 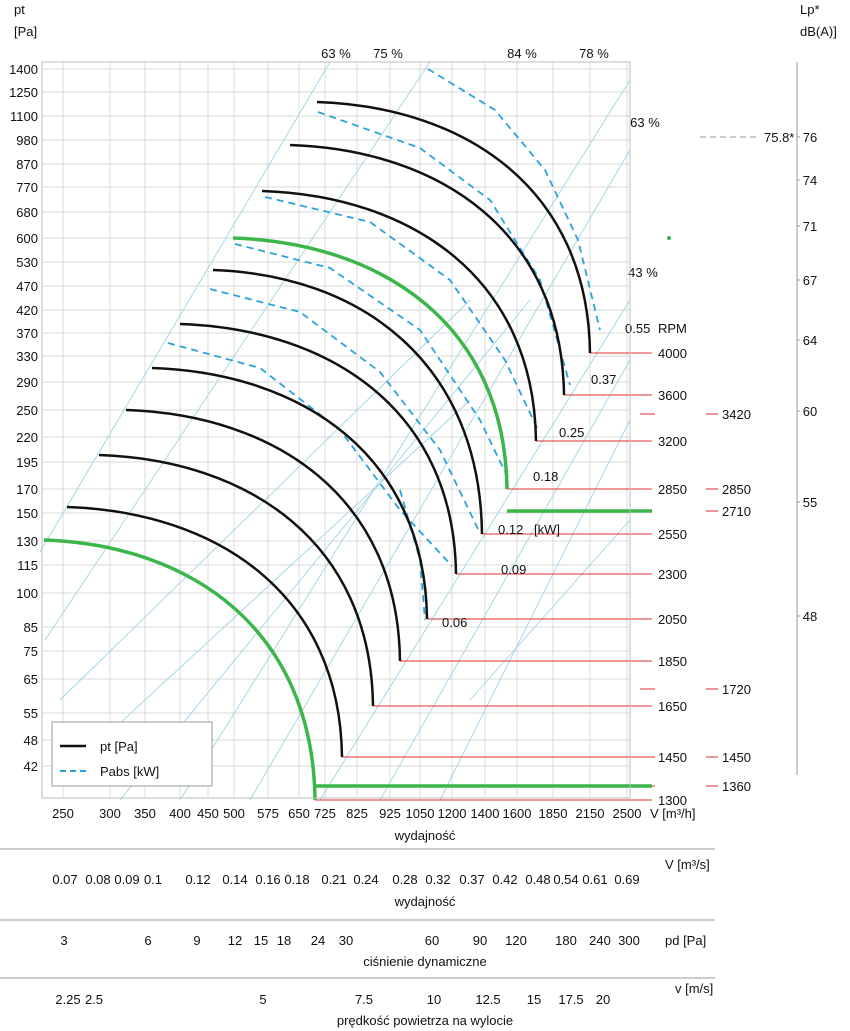 What do you see at coordinates (810, 9) in the screenshot?
I see `noise-axis-title: Lp*` at bounding box center [810, 9].